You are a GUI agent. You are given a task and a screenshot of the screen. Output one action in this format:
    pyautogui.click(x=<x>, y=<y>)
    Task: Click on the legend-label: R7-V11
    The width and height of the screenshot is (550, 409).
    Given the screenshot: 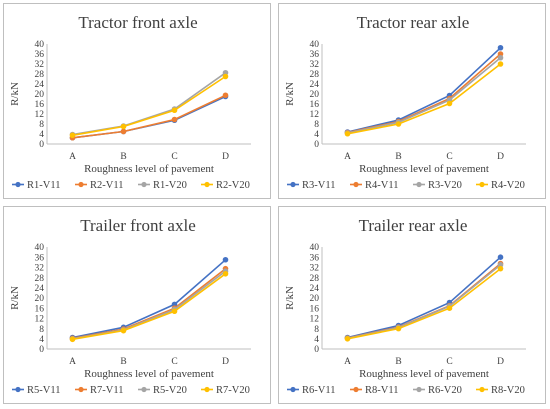 What is the action you would take?
    pyautogui.click(x=106, y=390)
    